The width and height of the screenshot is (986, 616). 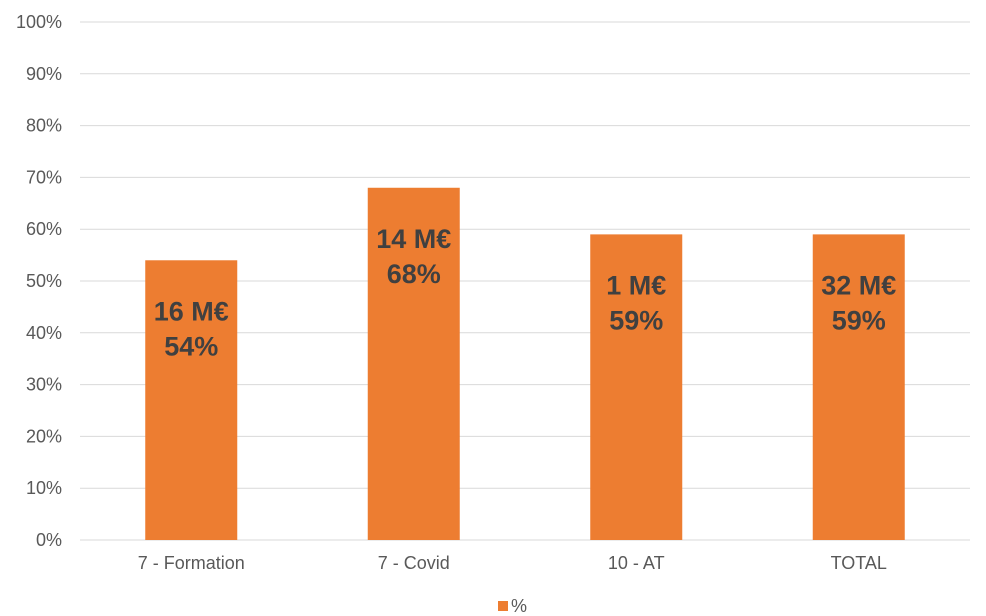 I want to click on y-tick-label: 60%, so click(x=44, y=229).